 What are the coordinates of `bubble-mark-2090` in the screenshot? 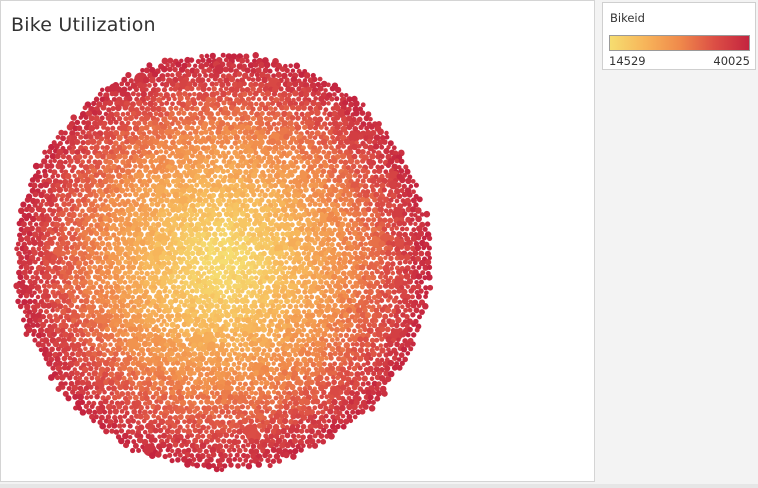 It's located at (135, 234).